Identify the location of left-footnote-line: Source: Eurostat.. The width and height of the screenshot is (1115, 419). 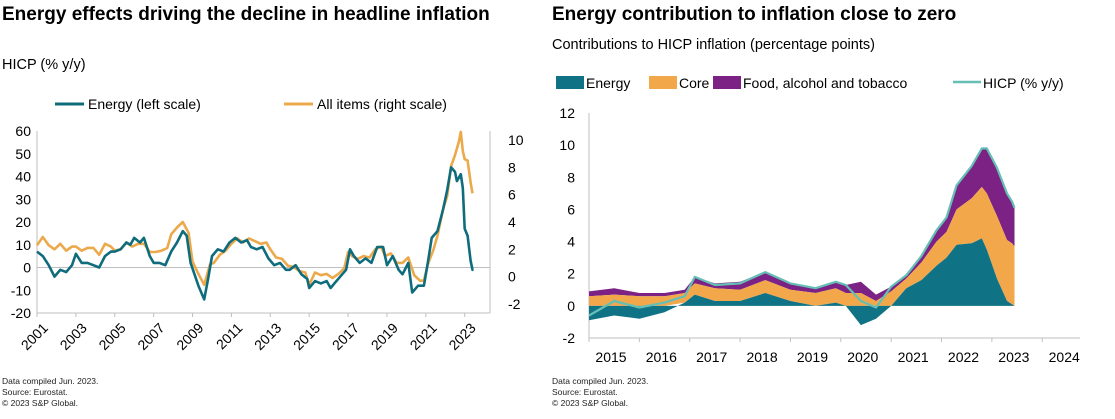
(35, 392).